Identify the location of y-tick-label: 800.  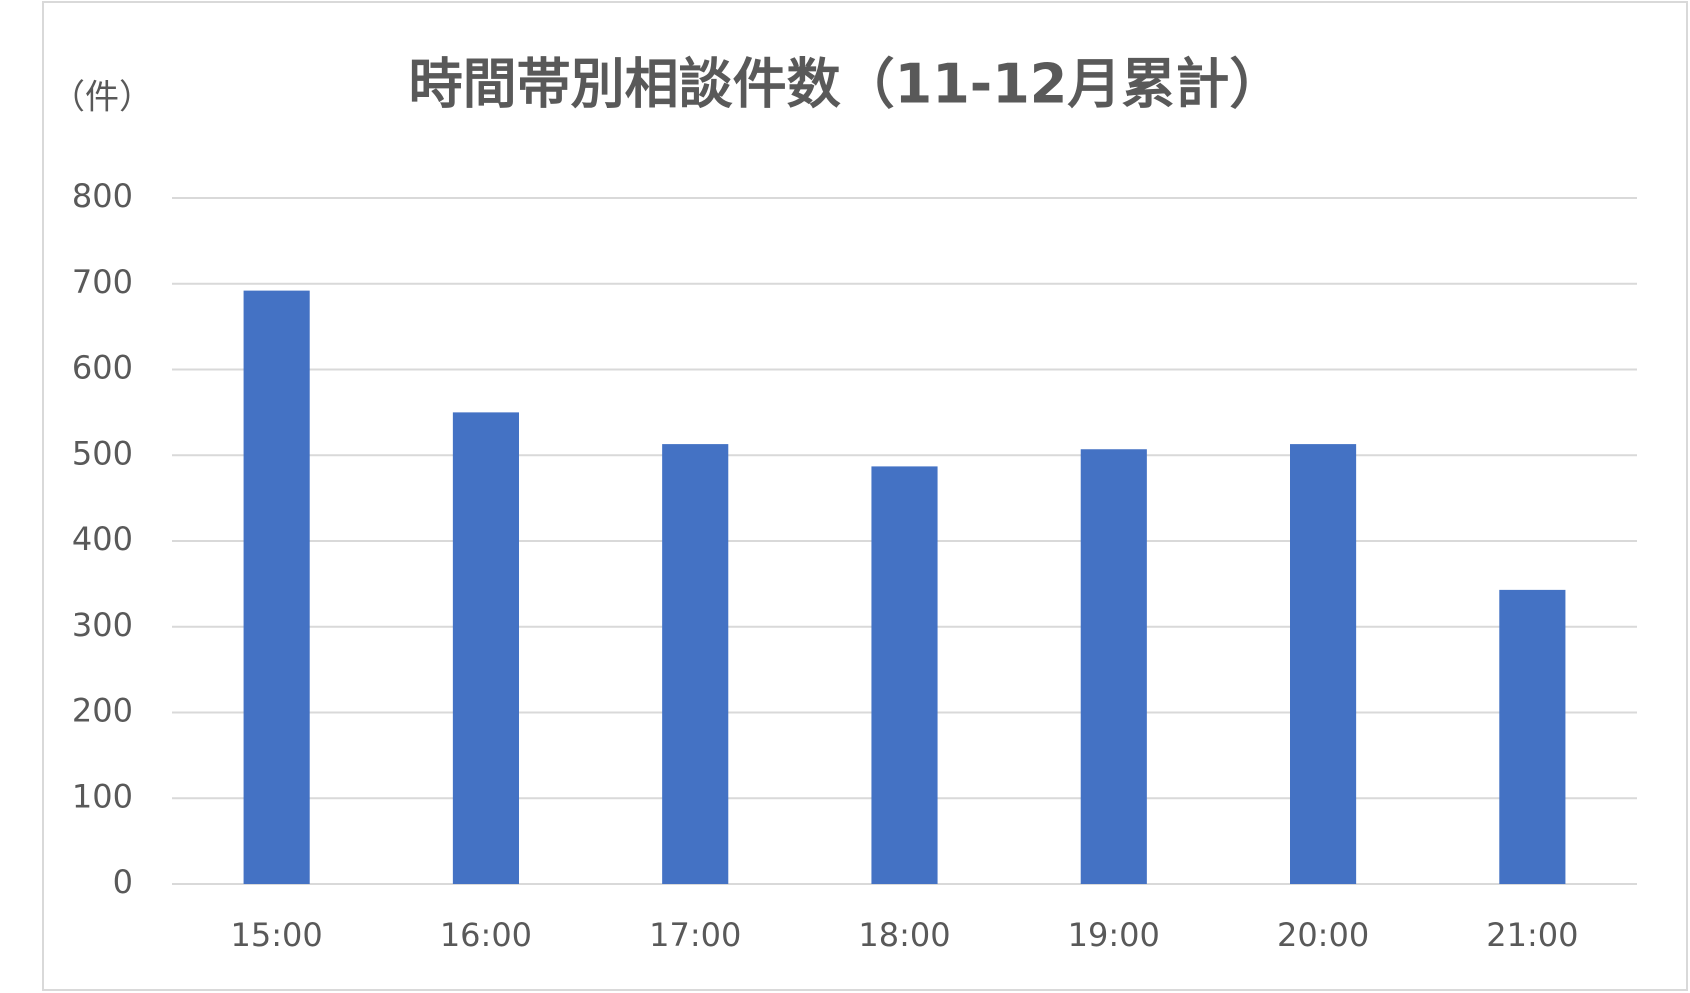
(102, 196).